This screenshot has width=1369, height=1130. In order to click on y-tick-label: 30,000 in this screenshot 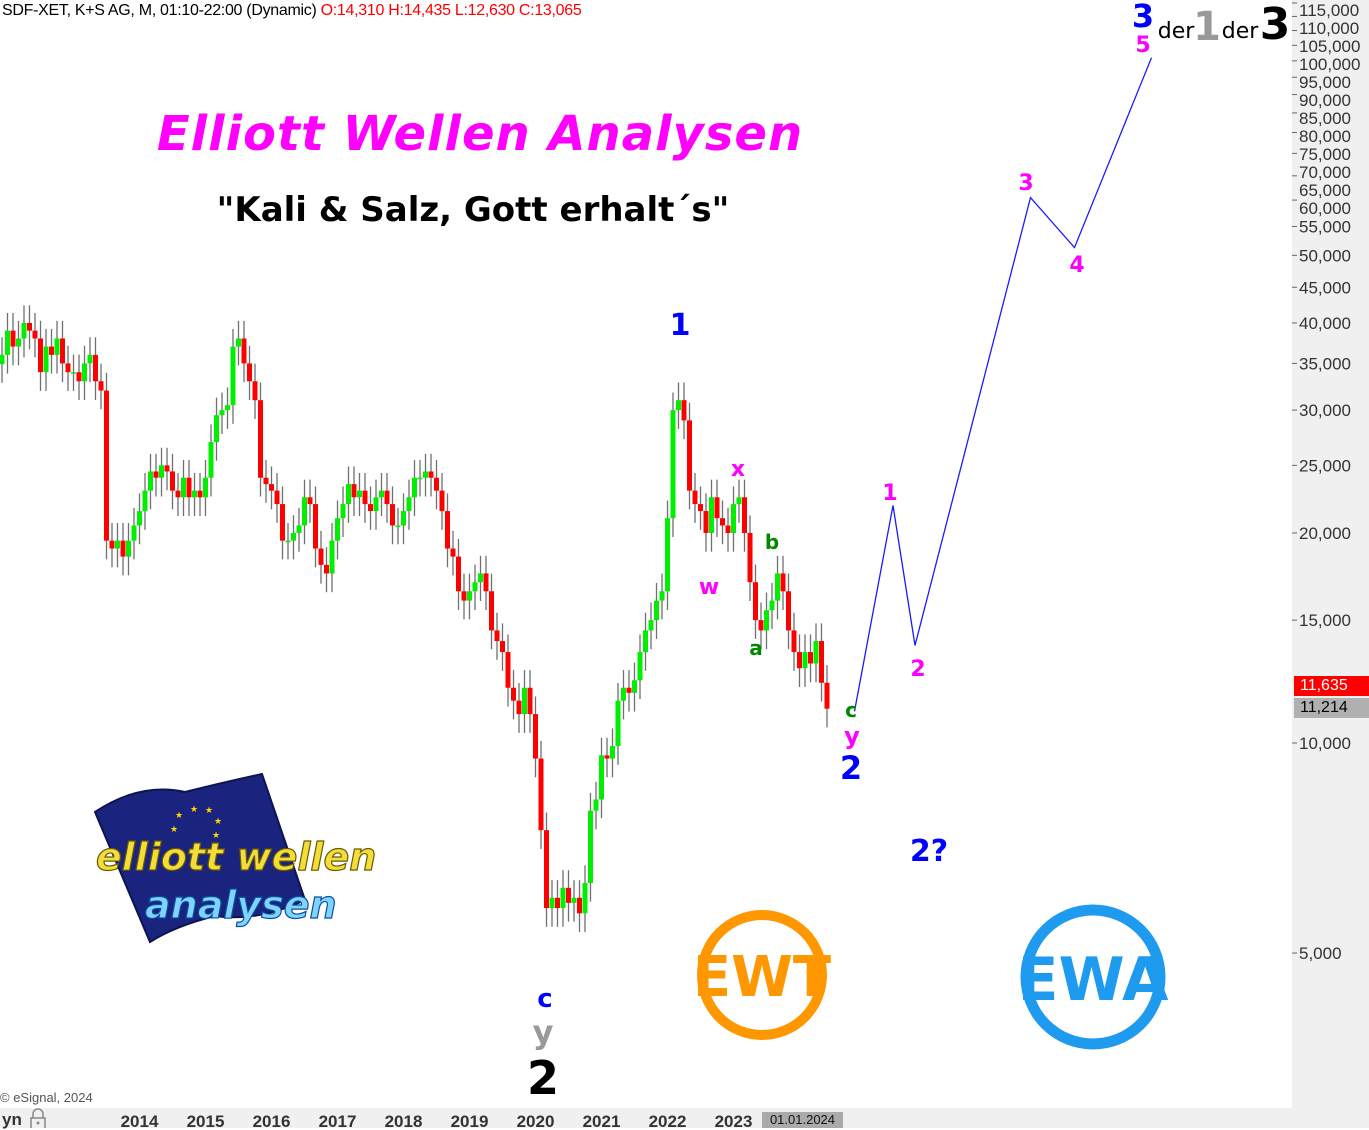, I will do `click(1325, 410)`.